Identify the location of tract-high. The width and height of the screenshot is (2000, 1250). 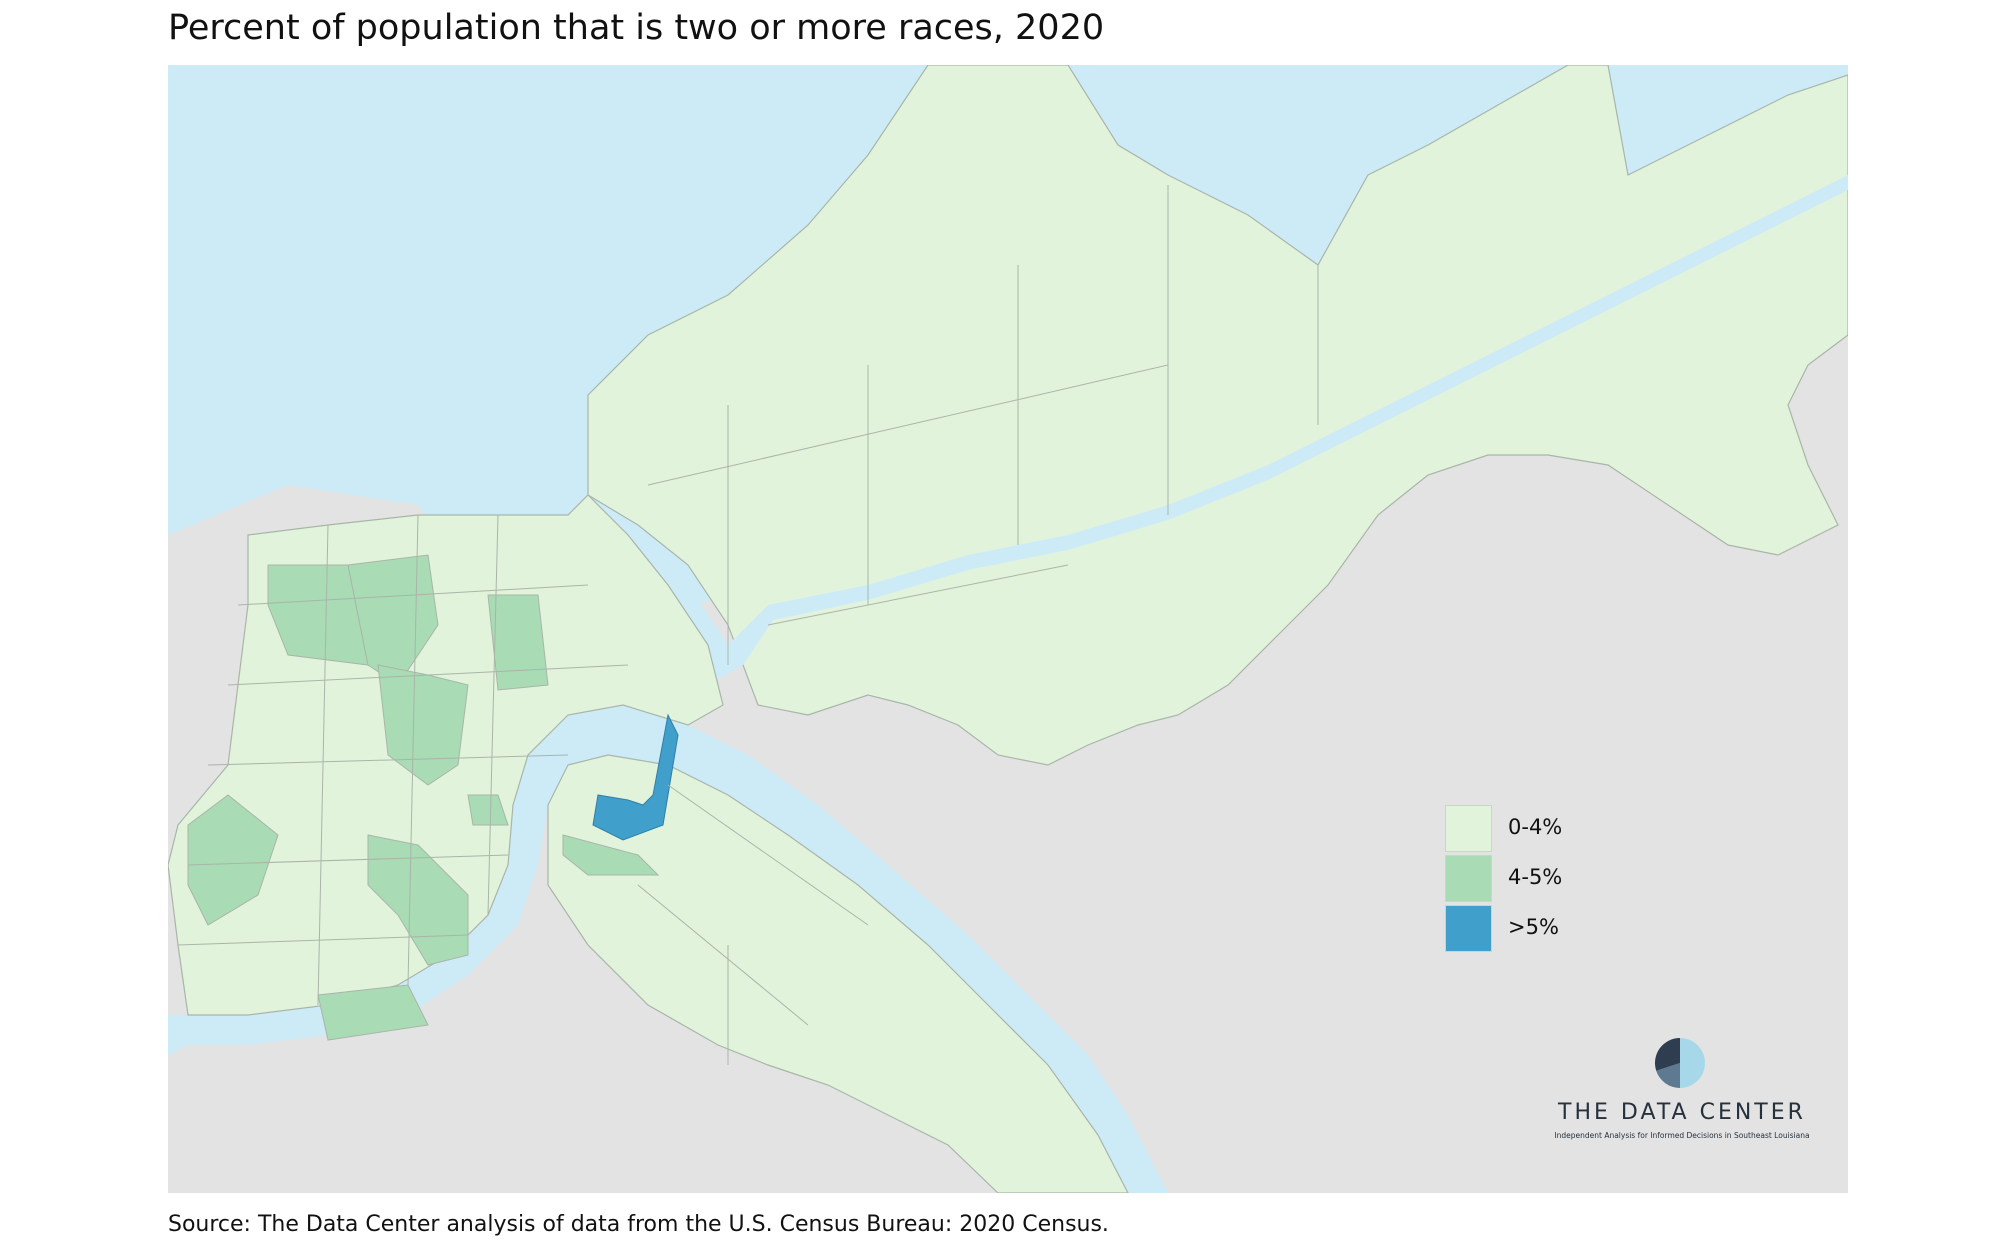
(635, 777).